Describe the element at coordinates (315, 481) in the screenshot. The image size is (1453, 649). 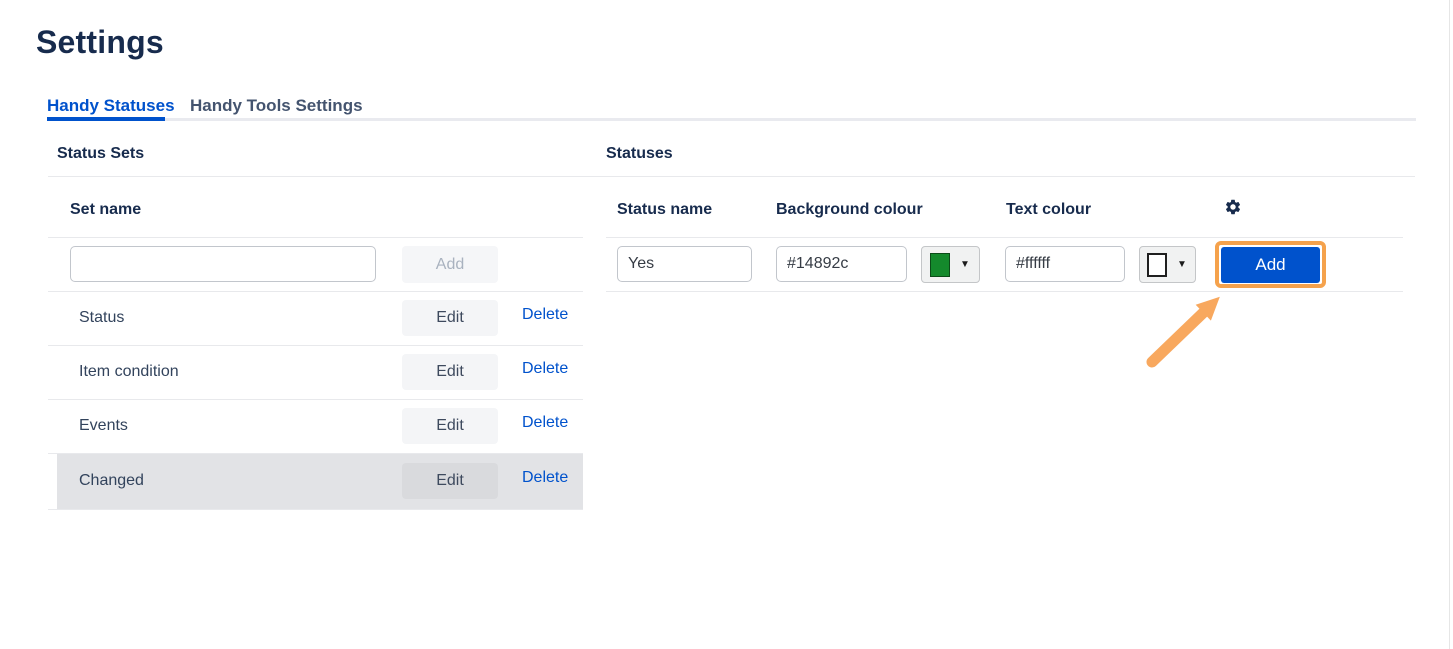
I see `status-set-row-selected: Changed Edit Delete` at that location.